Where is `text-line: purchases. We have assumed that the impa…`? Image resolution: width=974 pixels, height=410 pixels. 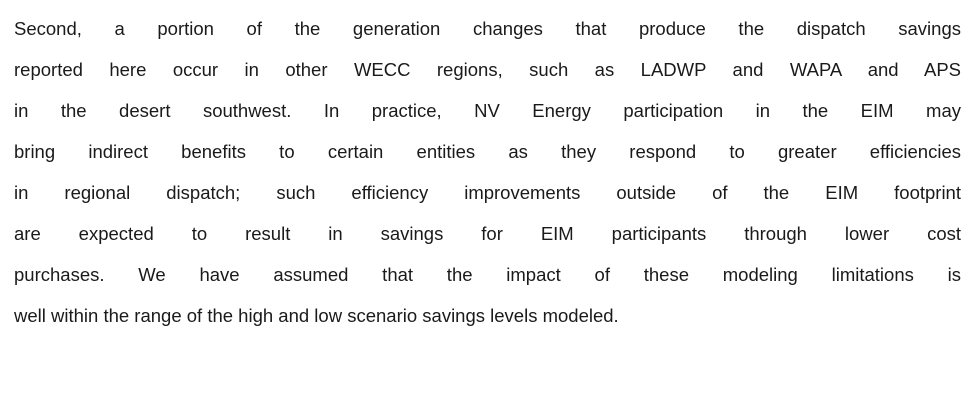 text-line: purchases. We have assumed that the impa… is located at coordinates (487, 274).